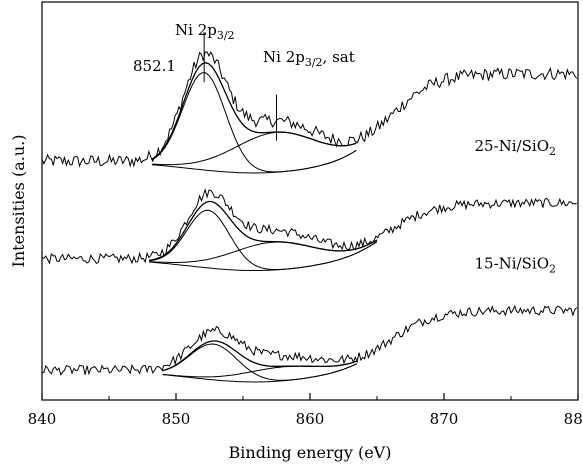  Describe the element at coordinates (515, 147) in the screenshot. I see `series-label: 25-Ni/SiO2` at that location.